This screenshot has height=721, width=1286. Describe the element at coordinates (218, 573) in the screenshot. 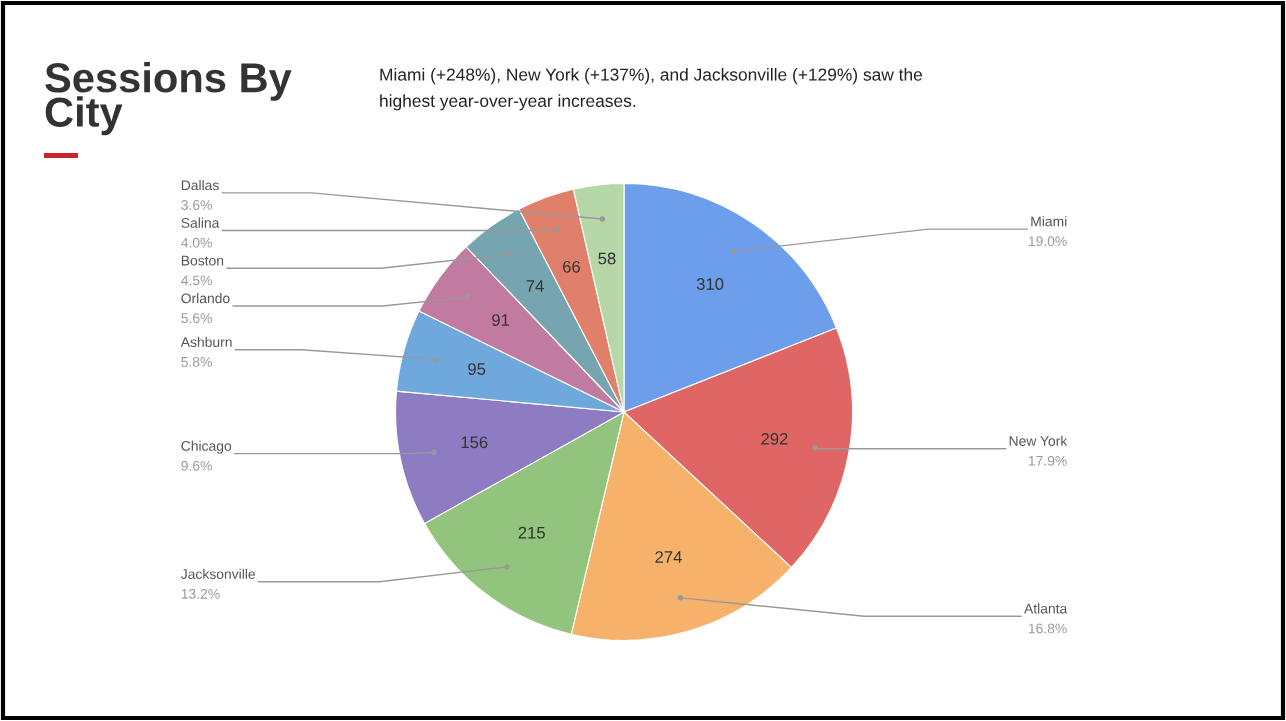

I see `slice-label: Jacksonville` at that location.